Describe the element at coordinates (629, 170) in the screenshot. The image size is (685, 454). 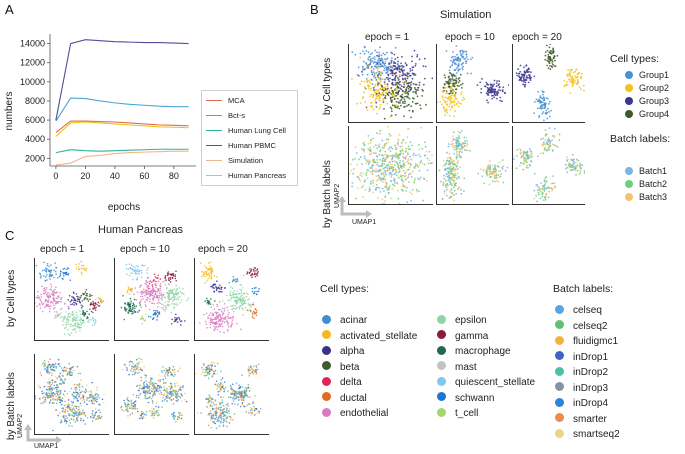
I see `legend-dot` at that location.